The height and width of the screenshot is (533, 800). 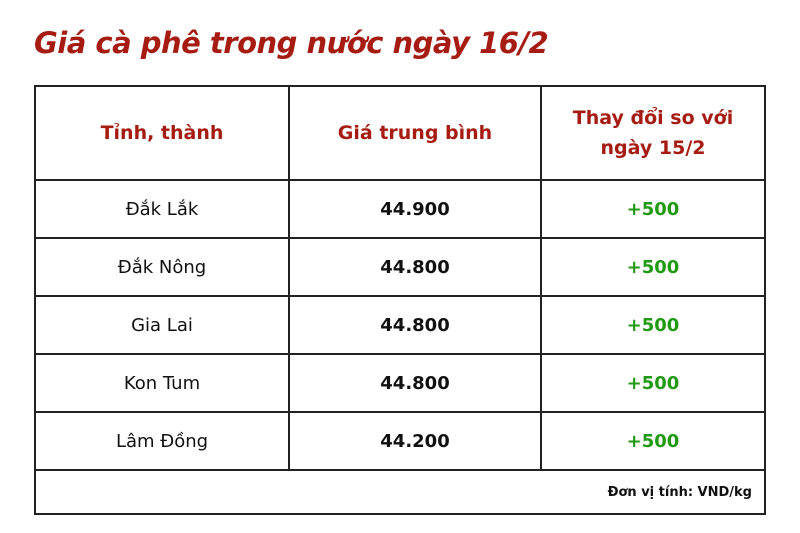 I want to click on header-change: Thay đổi so với ngày 15/2, so click(x=653, y=133).